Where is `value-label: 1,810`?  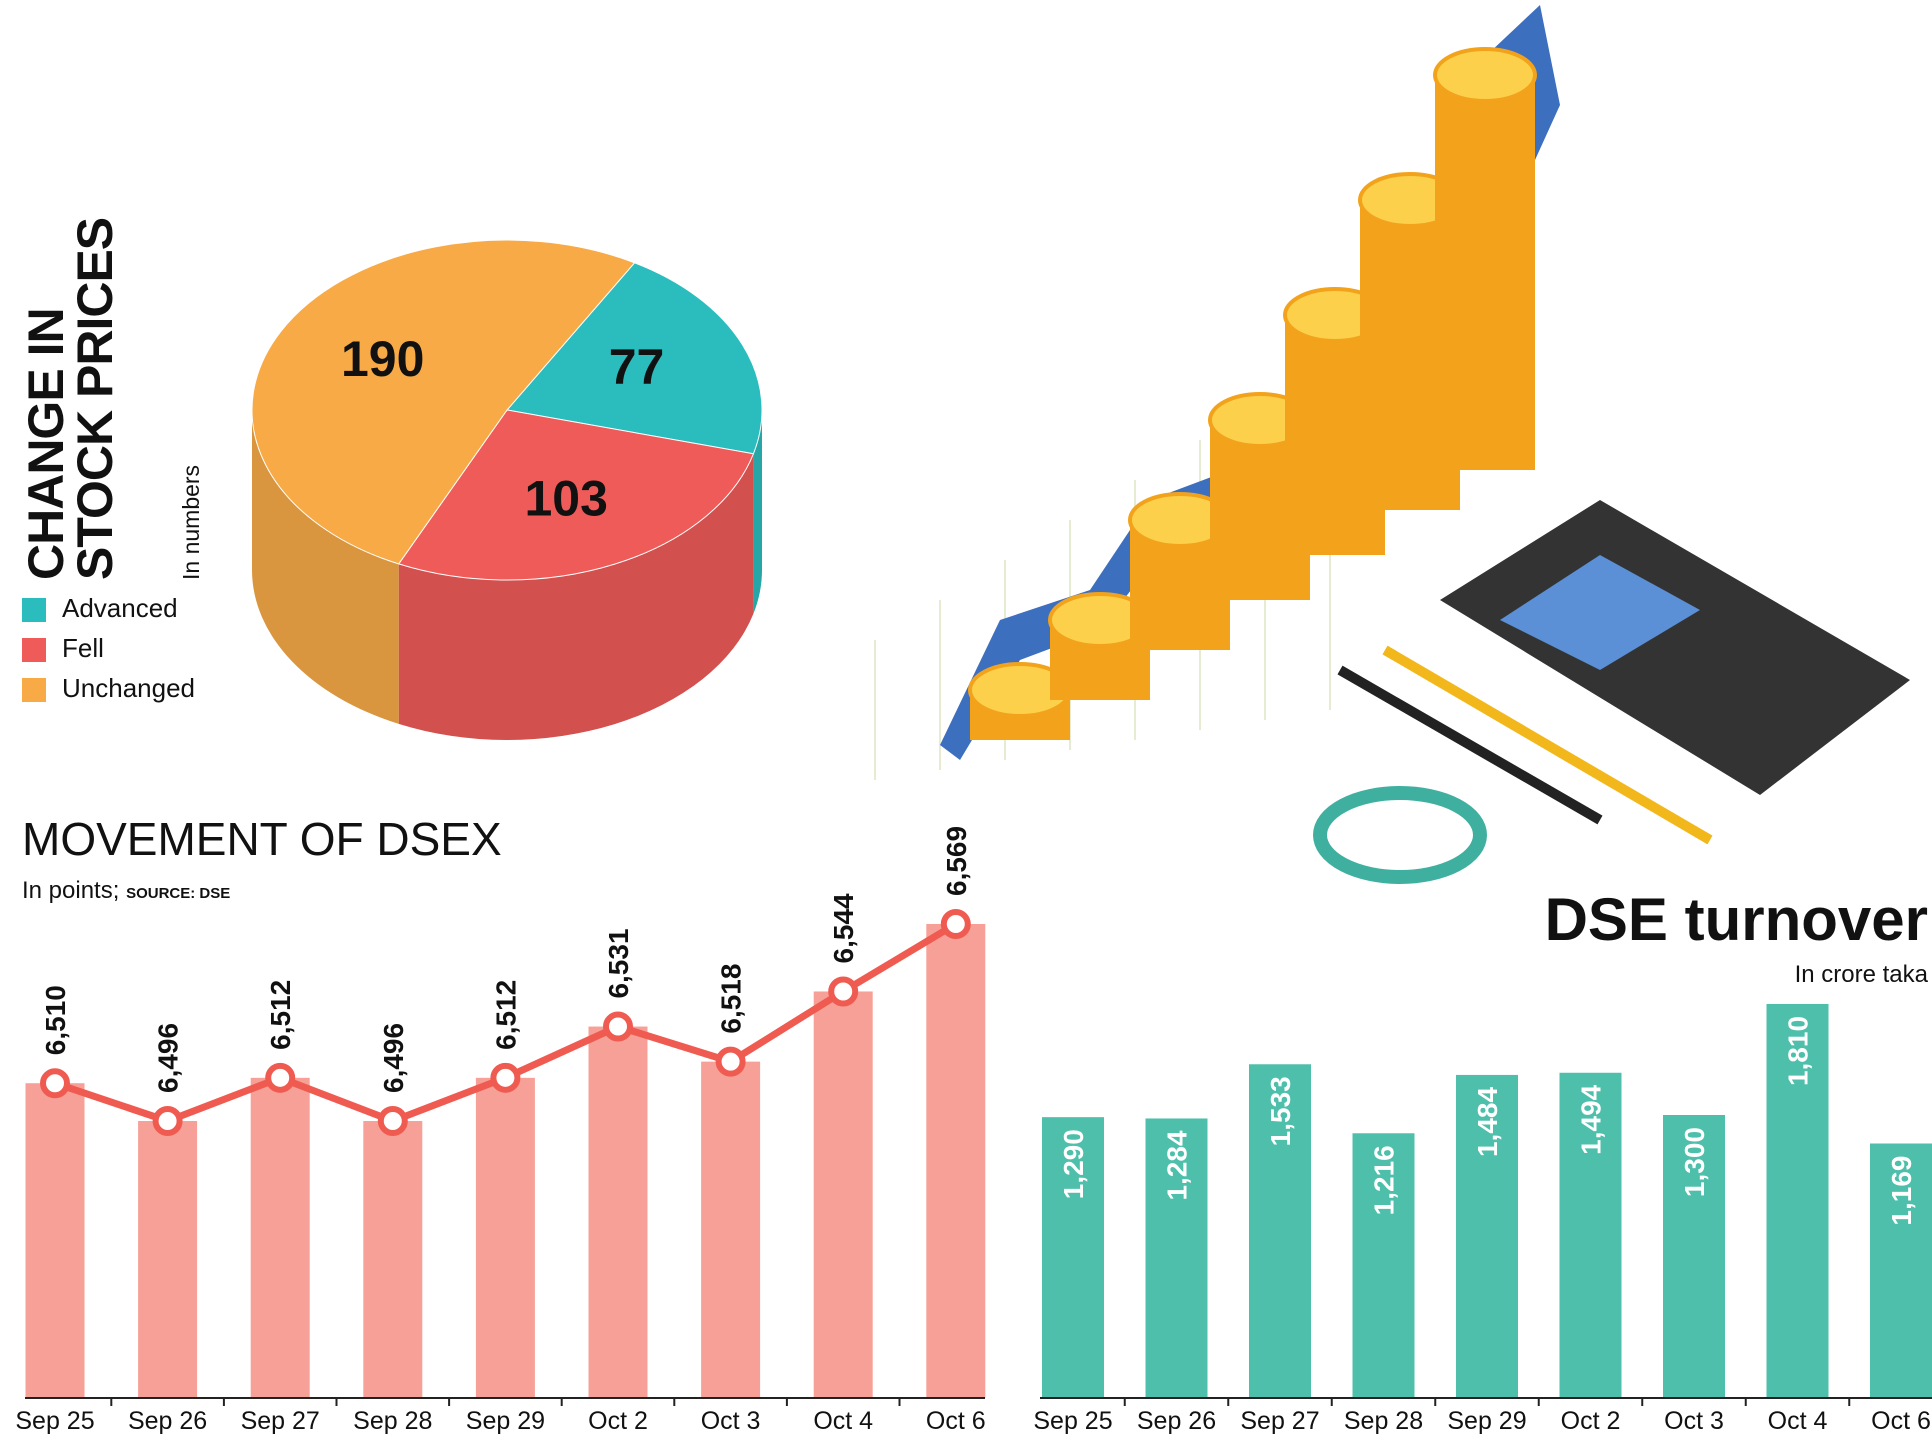
value-label: 1,810 is located at coordinates (1798, 1051).